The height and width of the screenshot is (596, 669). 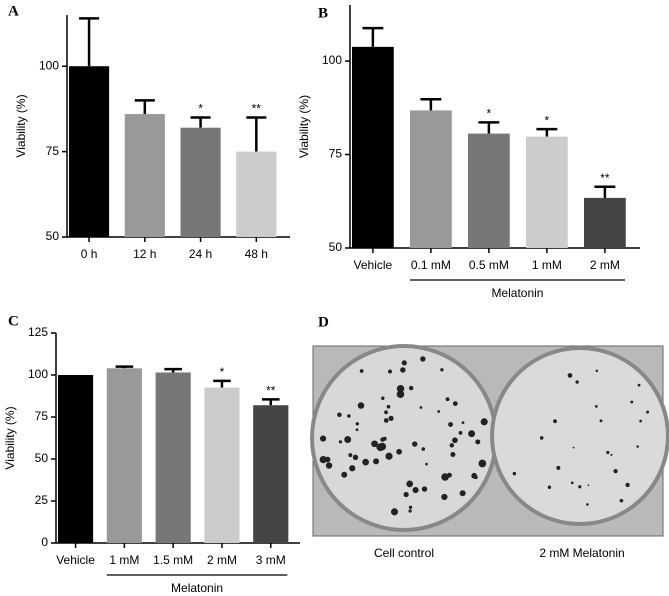 I want to click on panel-label: B, so click(x=323, y=13).